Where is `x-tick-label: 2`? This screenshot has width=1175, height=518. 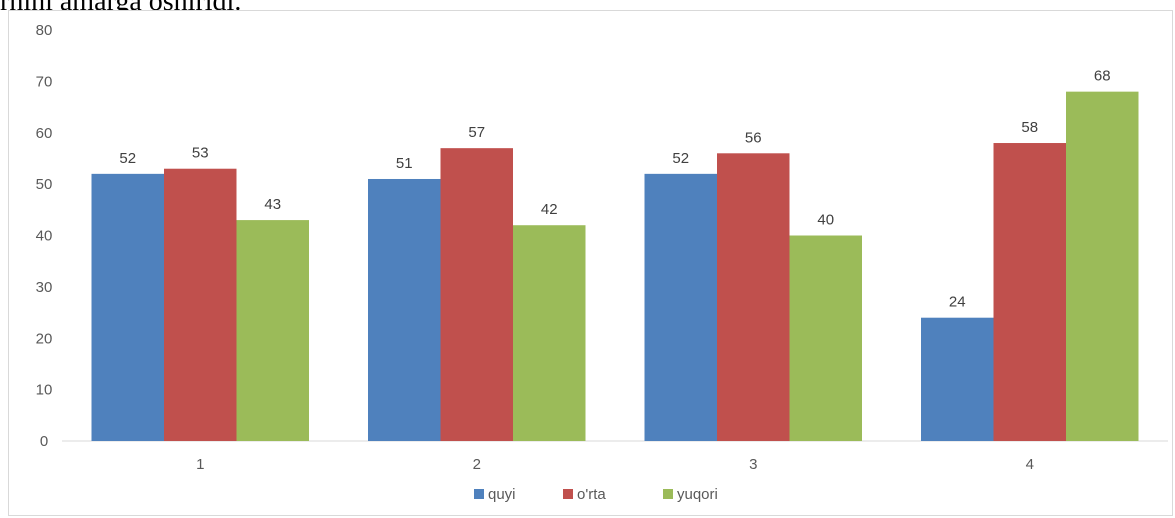 x-tick-label: 2 is located at coordinates (477, 464).